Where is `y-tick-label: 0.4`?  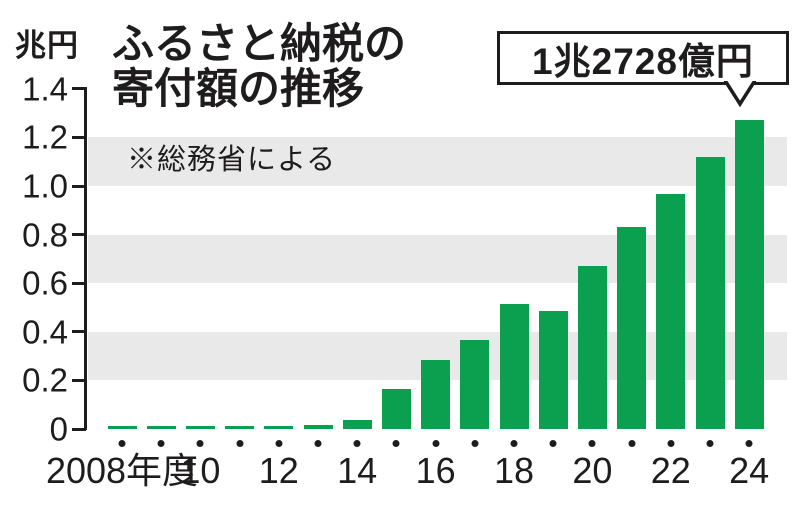
y-tick-label: 0.4 is located at coordinates (45, 332).